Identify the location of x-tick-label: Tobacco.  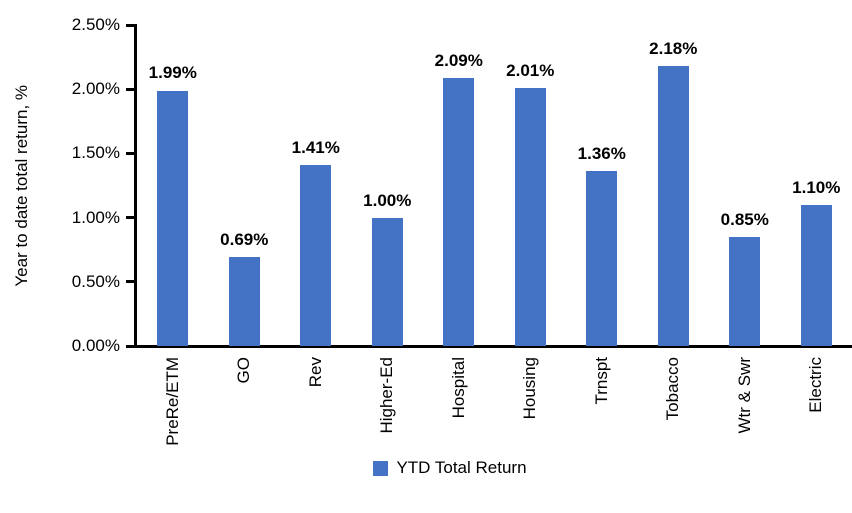
(673, 389).